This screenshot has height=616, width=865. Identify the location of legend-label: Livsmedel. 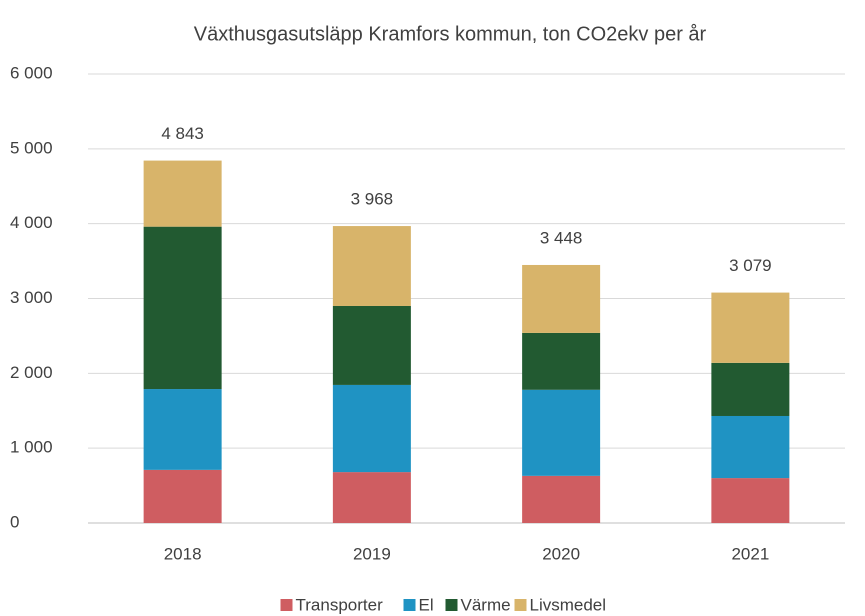
(568, 604).